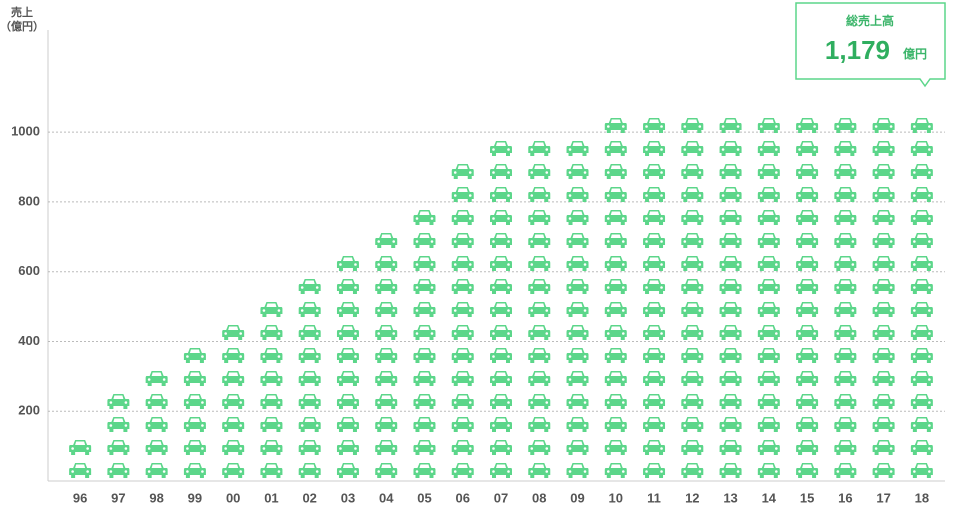 This screenshot has width=956, height=507. What do you see at coordinates (539, 497) in the screenshot?
I see `x-tick-label: 08` at bounding box center [539, 497].